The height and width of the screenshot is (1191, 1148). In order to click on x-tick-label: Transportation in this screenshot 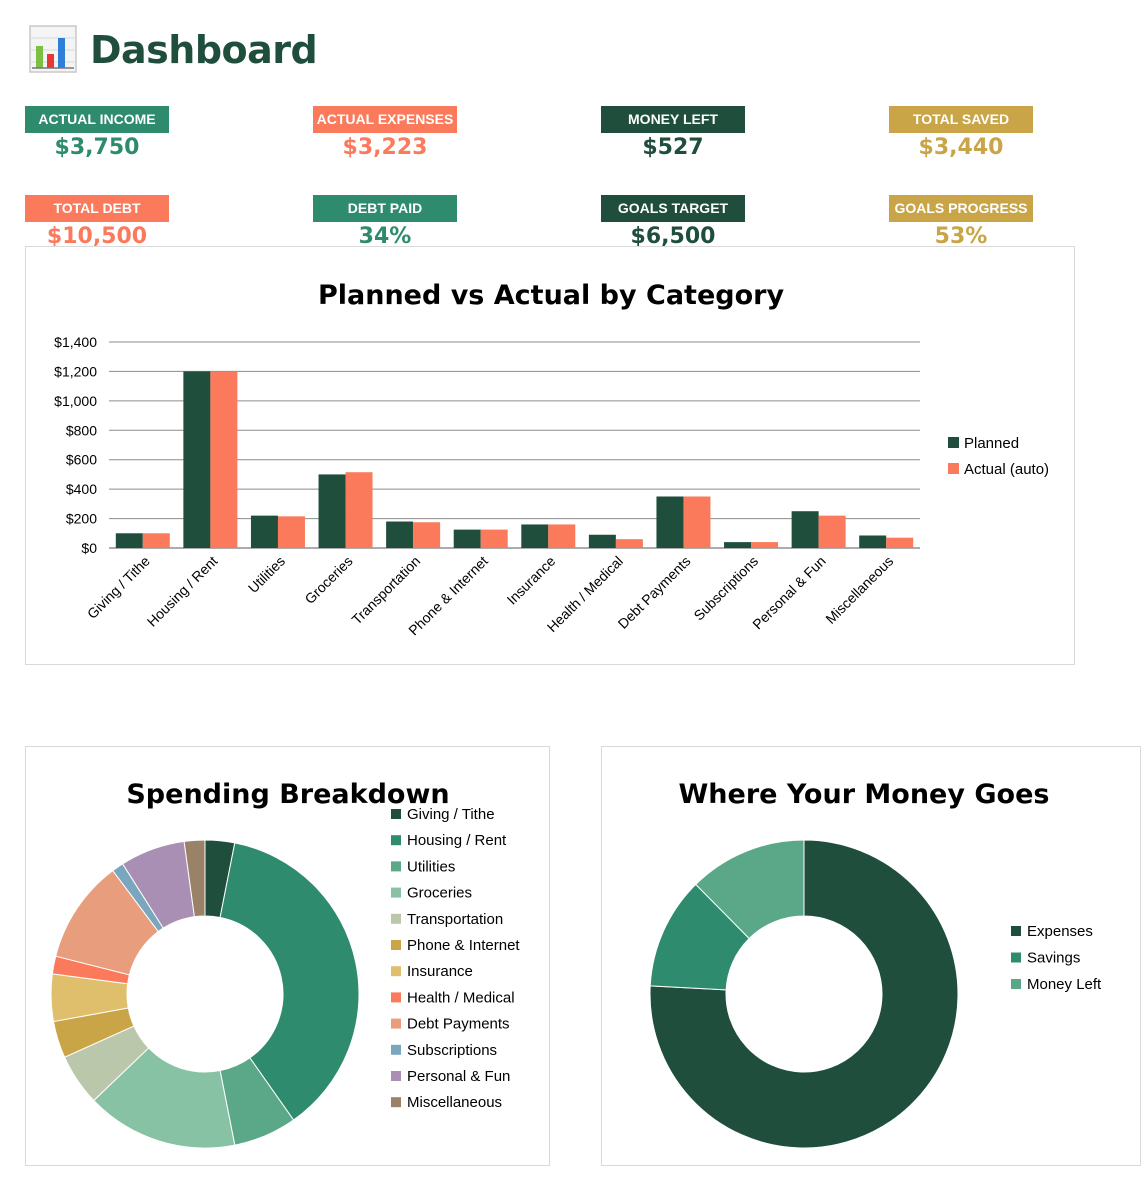, I will do `click(385, 590)`.